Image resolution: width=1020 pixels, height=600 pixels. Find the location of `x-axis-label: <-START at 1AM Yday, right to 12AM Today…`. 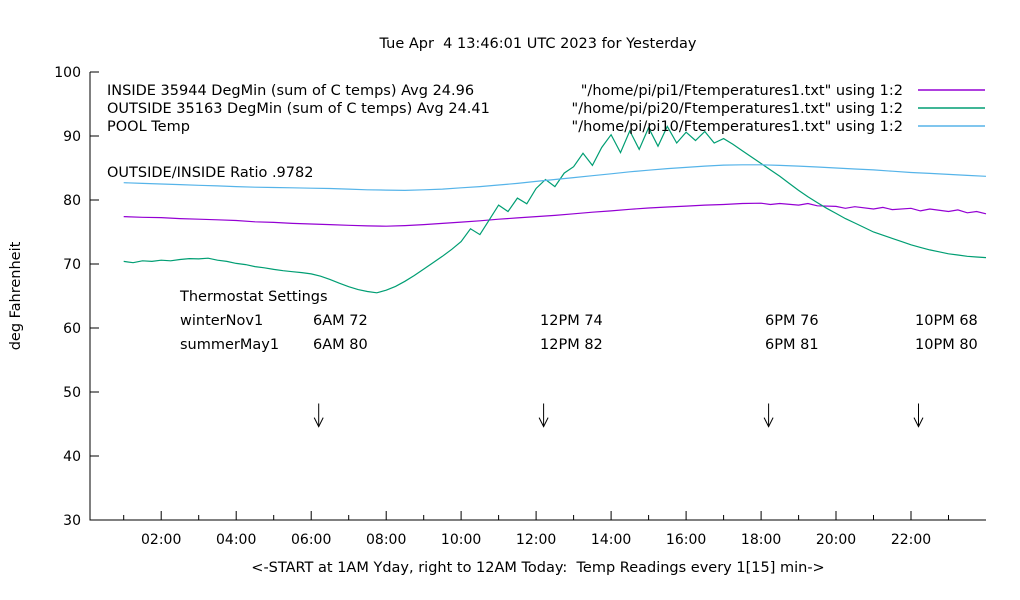

x-axis-label: <-START at 1AM Yday, right to 12AM Today… is located at coordinates (537, 568).